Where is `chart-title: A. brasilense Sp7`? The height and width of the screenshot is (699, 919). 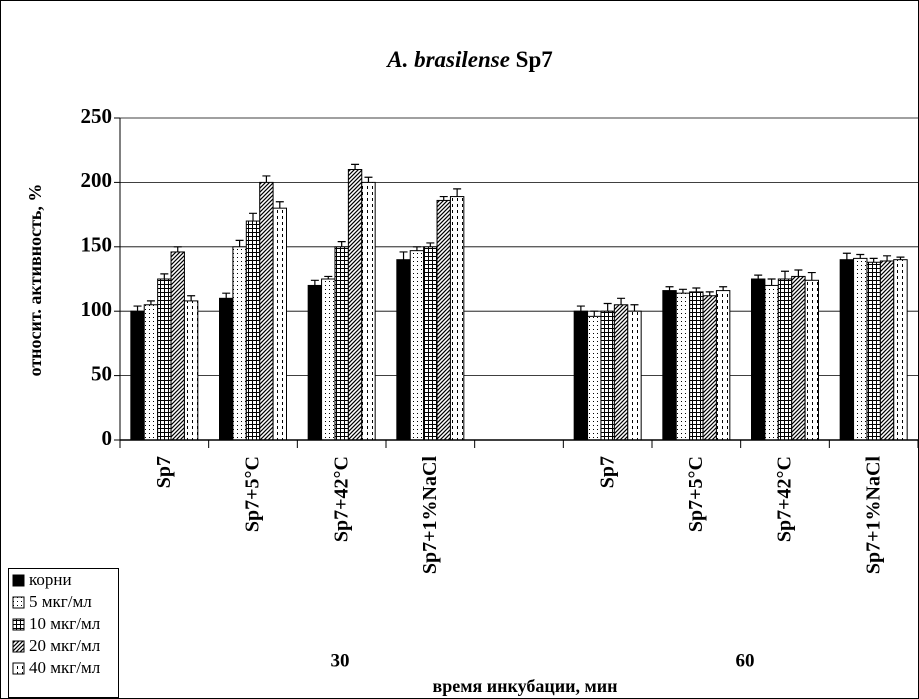 chart-title: A. brasilense Sp7 is located at coordinates (469, 59).